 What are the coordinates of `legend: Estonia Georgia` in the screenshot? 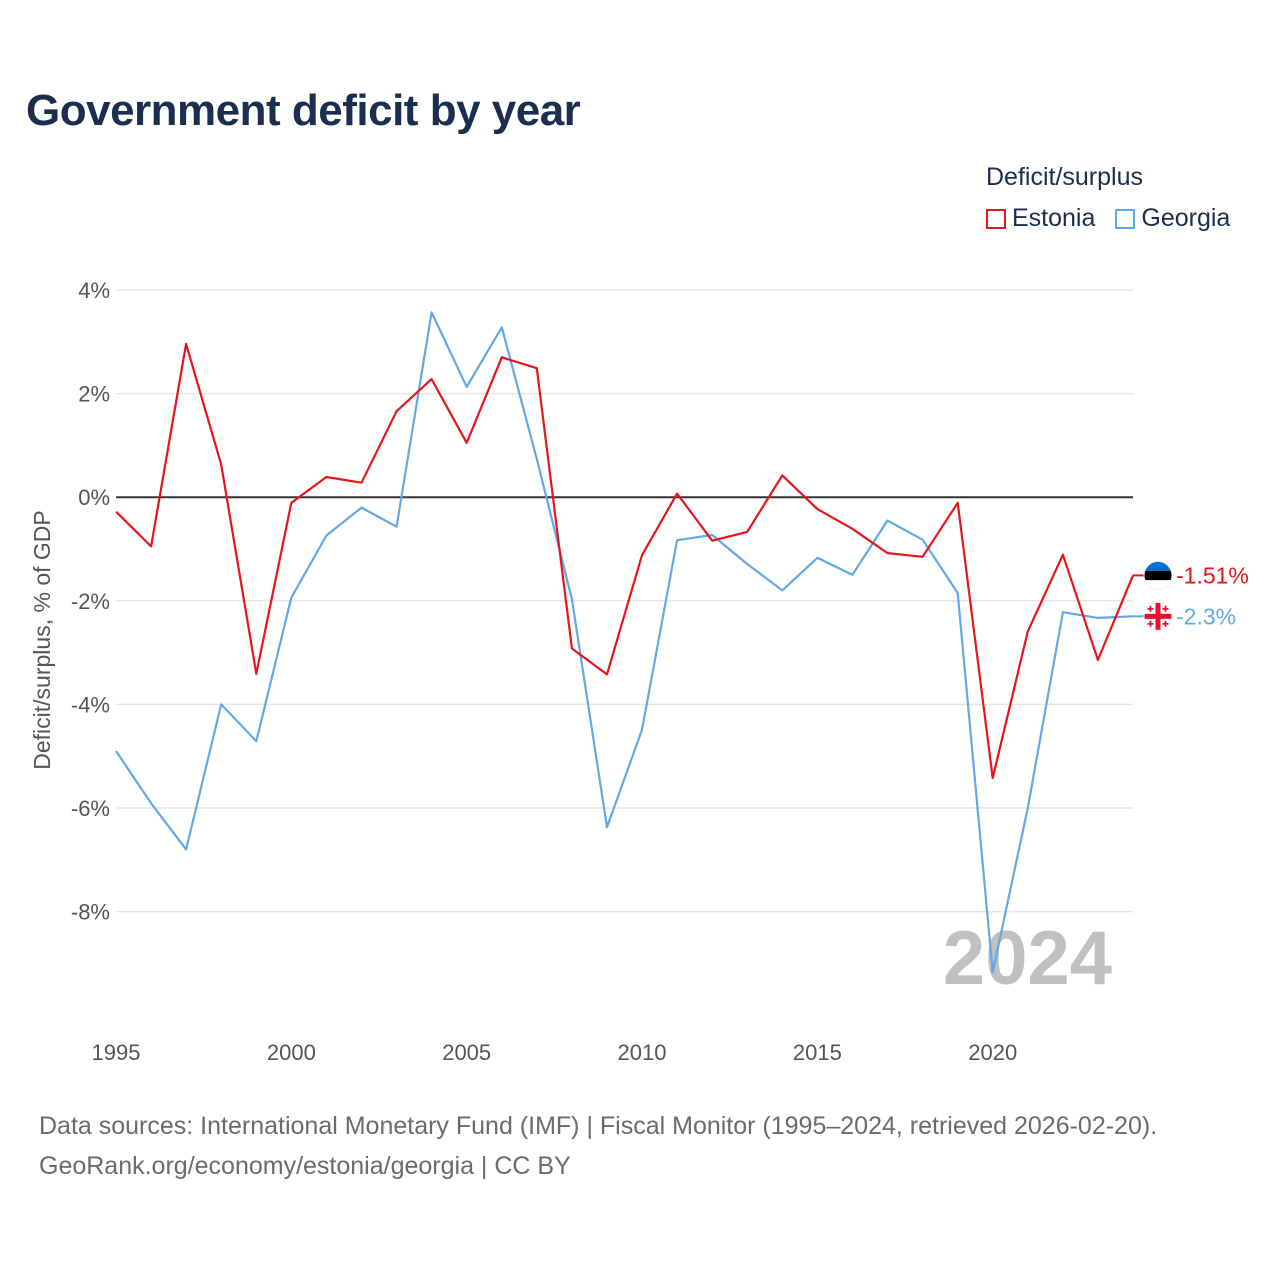 It's located at (1118, 218).